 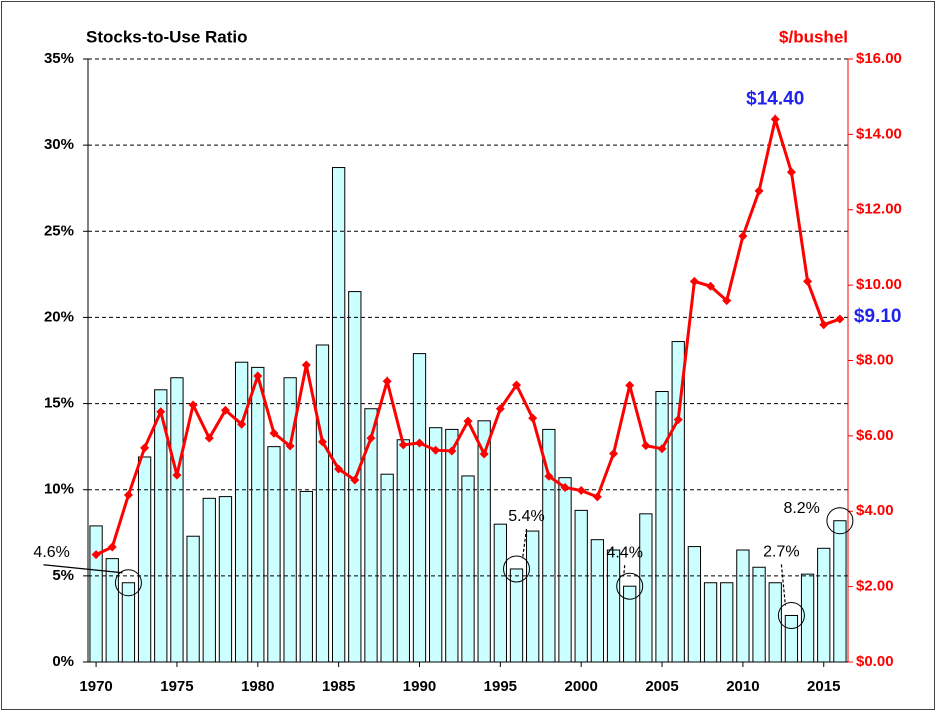 What do you see at coordinates (176, 686) in the screenshot?
I see `x-tick-label: 1975` at bounding box center [176, 686].